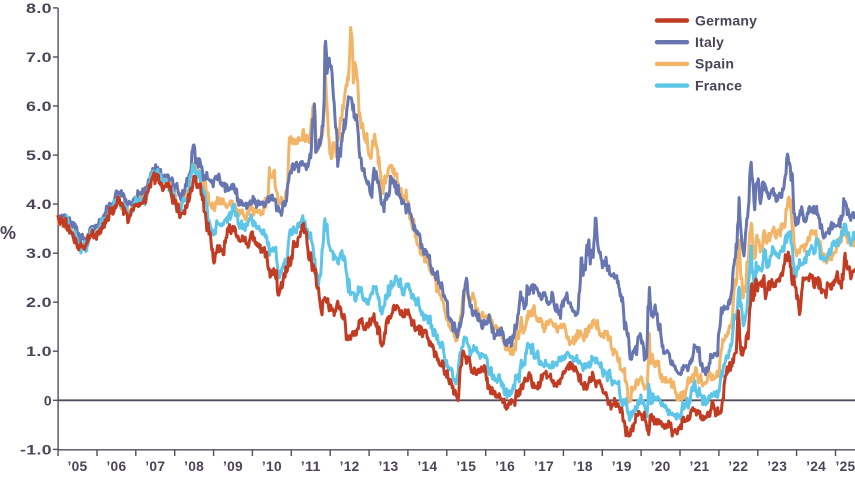  What do you see at coordinates (845, 466) in the screenshot?
I see `svg-text: ’25` at bounding box center [845, 466].